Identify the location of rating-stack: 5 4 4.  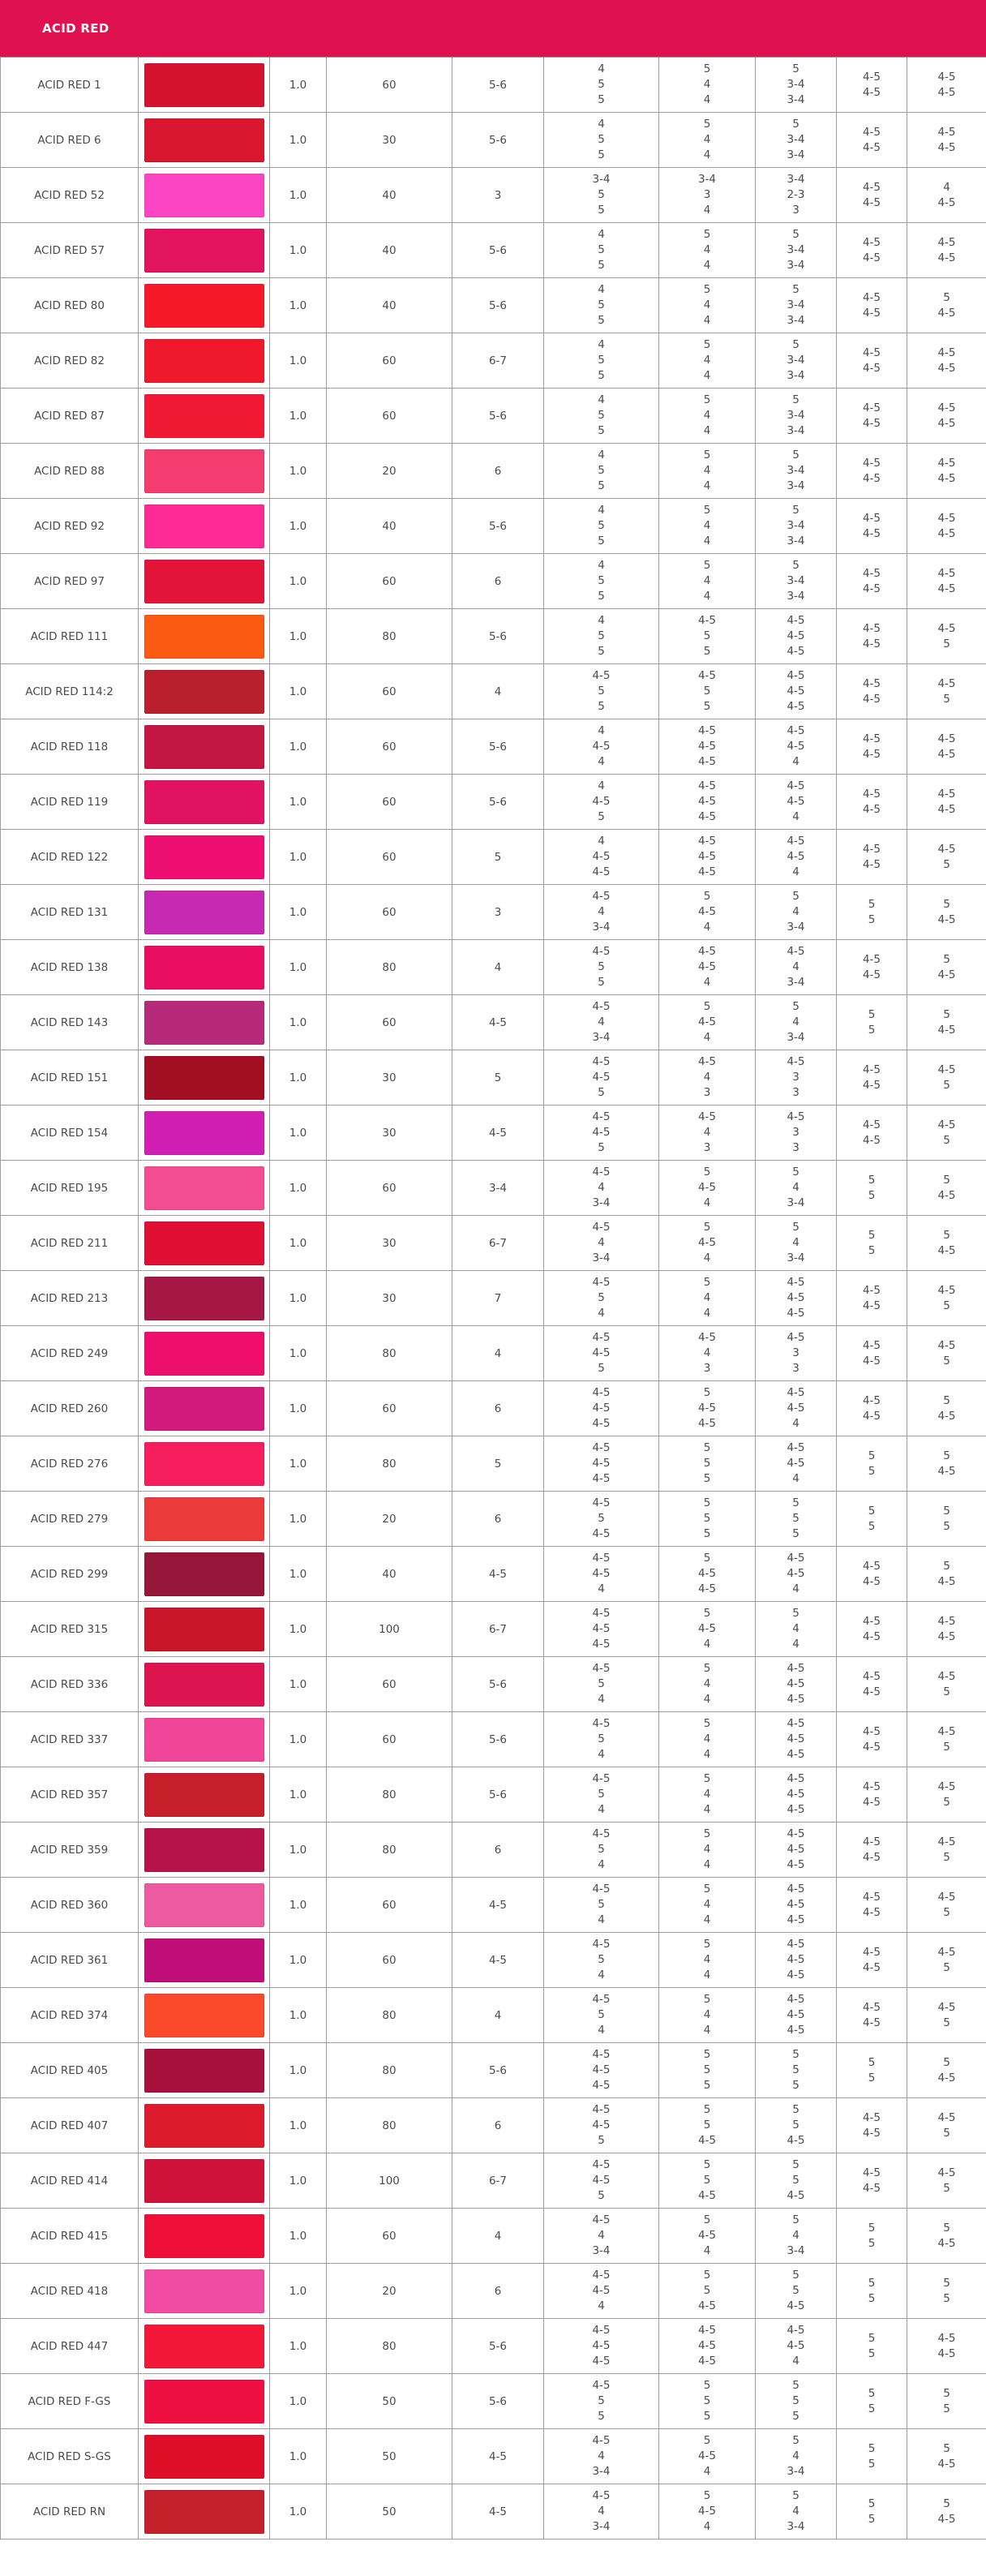
(707, 1684).